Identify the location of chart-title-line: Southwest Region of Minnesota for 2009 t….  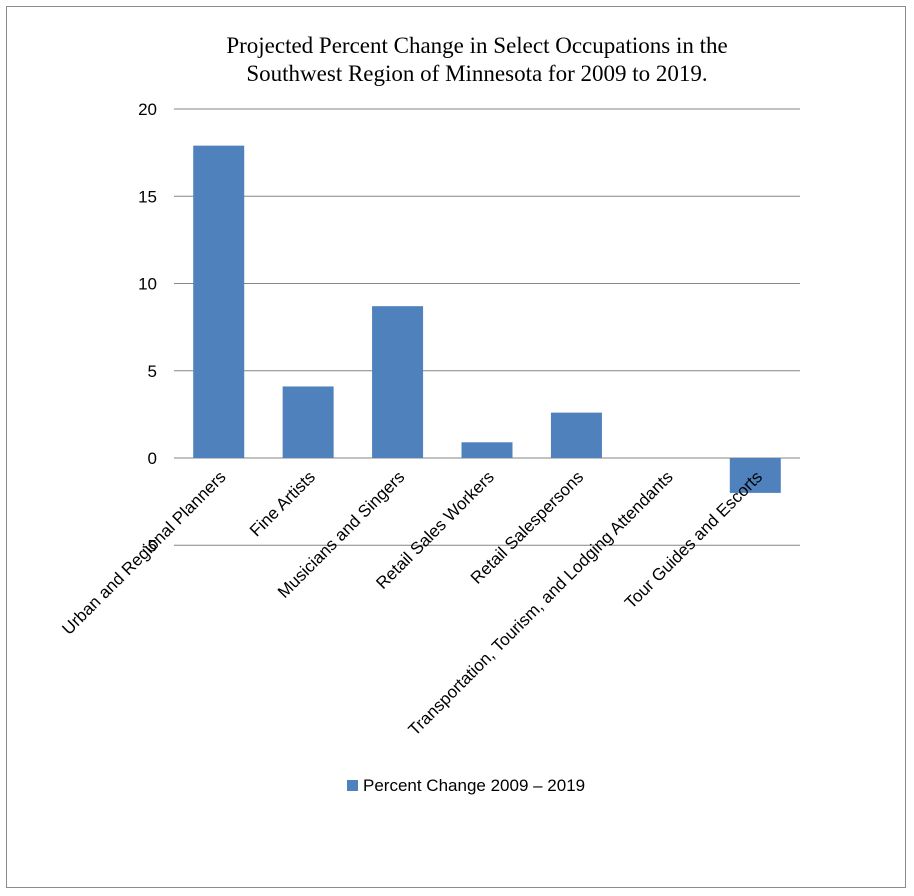
(476, 73).